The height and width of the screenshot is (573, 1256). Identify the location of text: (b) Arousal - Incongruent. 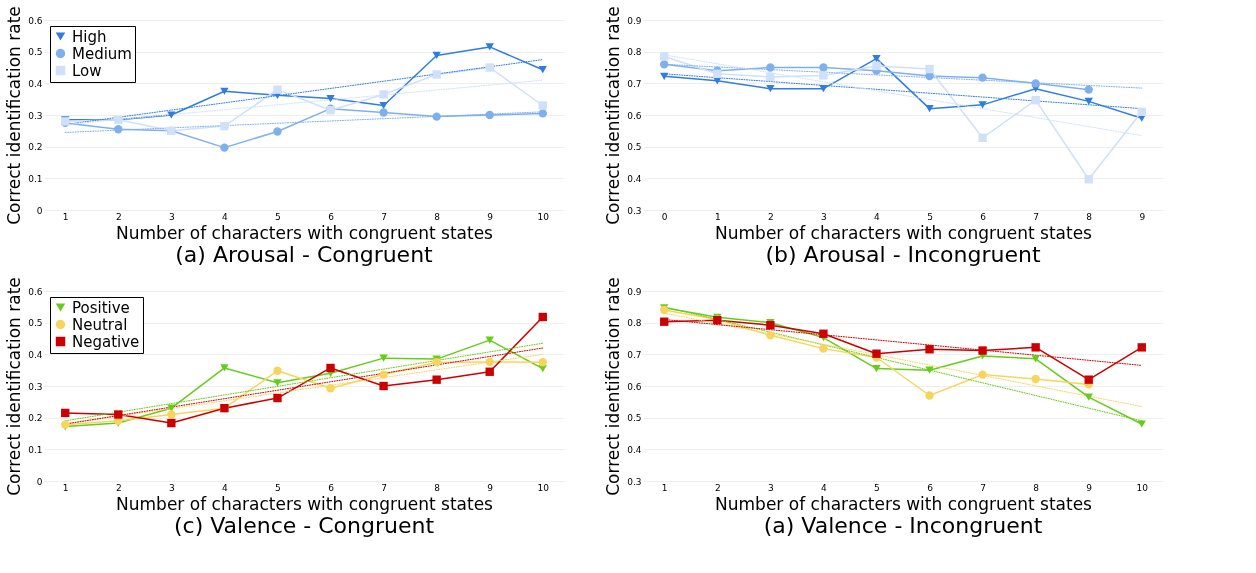
(903, 254).